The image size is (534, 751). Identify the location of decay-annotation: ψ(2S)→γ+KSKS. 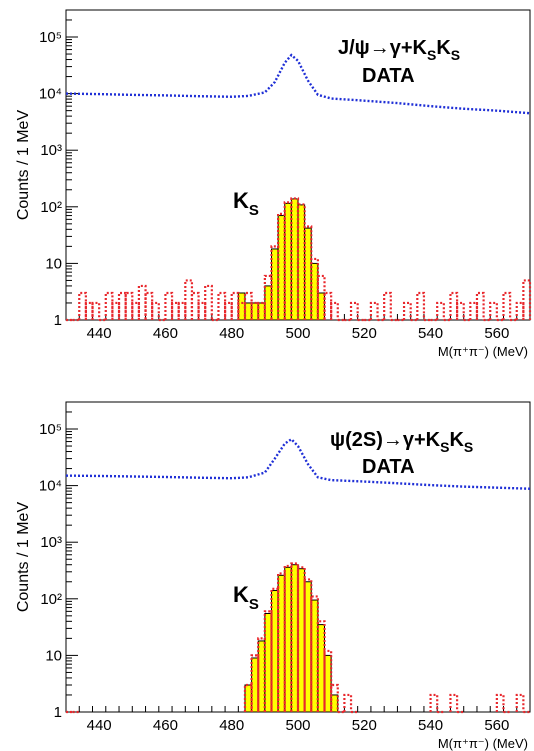
(401, 442).